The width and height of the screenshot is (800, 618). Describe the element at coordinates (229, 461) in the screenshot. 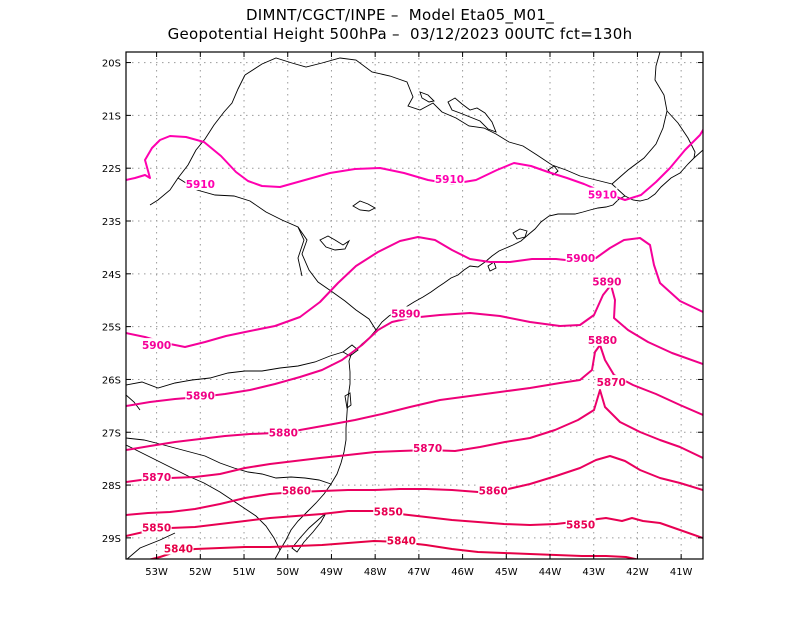

I see `state-border-sc-rs` at that location.